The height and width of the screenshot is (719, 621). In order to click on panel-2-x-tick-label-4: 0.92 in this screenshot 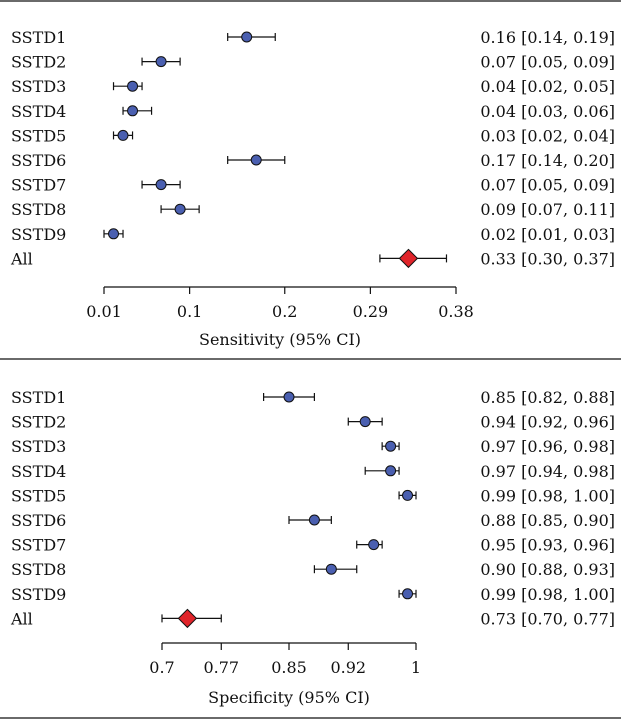, I will do `click(348, 667)`.